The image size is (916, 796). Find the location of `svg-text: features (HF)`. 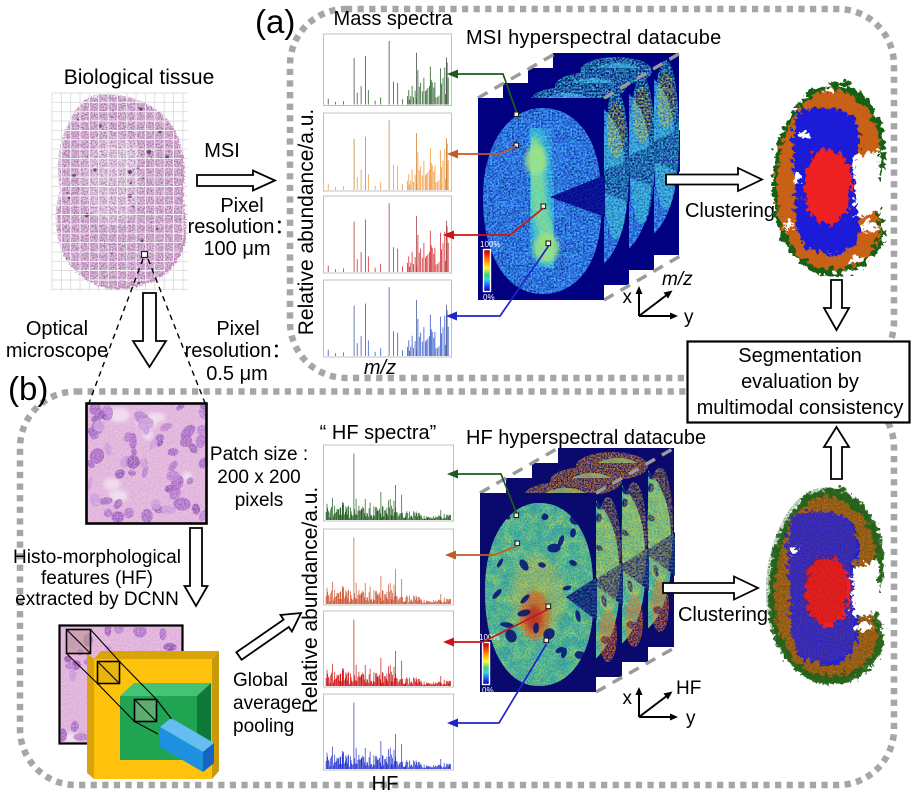

svg-text: features (HF) is located at coordinates (97, 578).